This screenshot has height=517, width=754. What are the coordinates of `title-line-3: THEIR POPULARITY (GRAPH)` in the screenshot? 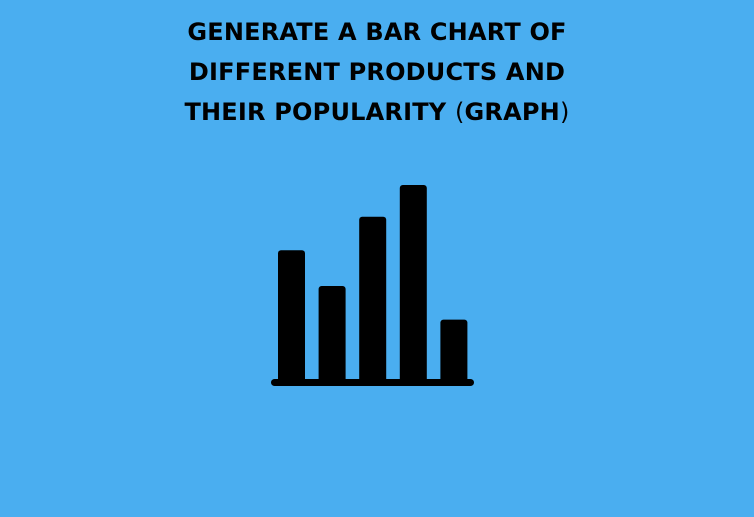 It's located at (377, 112).